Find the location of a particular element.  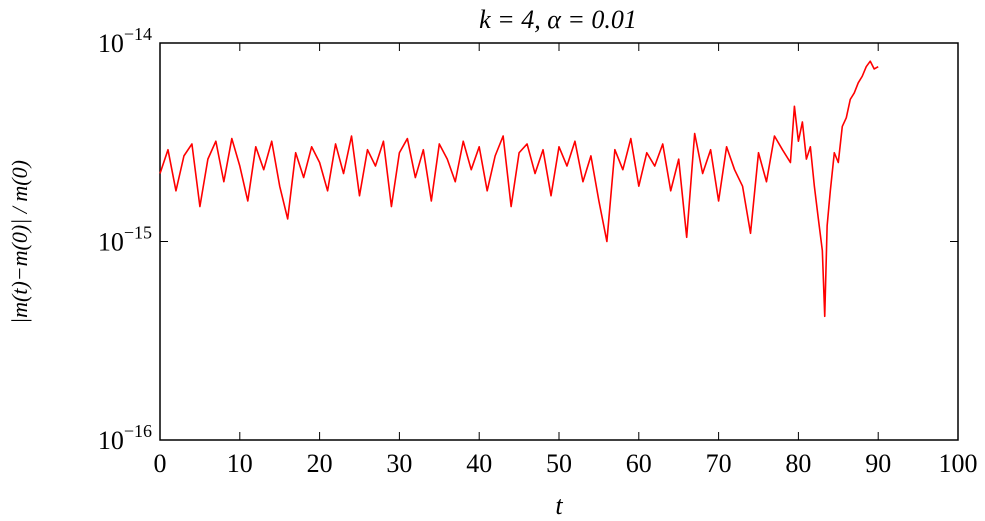

x-tick-label: 30 is located at coordinates (399, 463).